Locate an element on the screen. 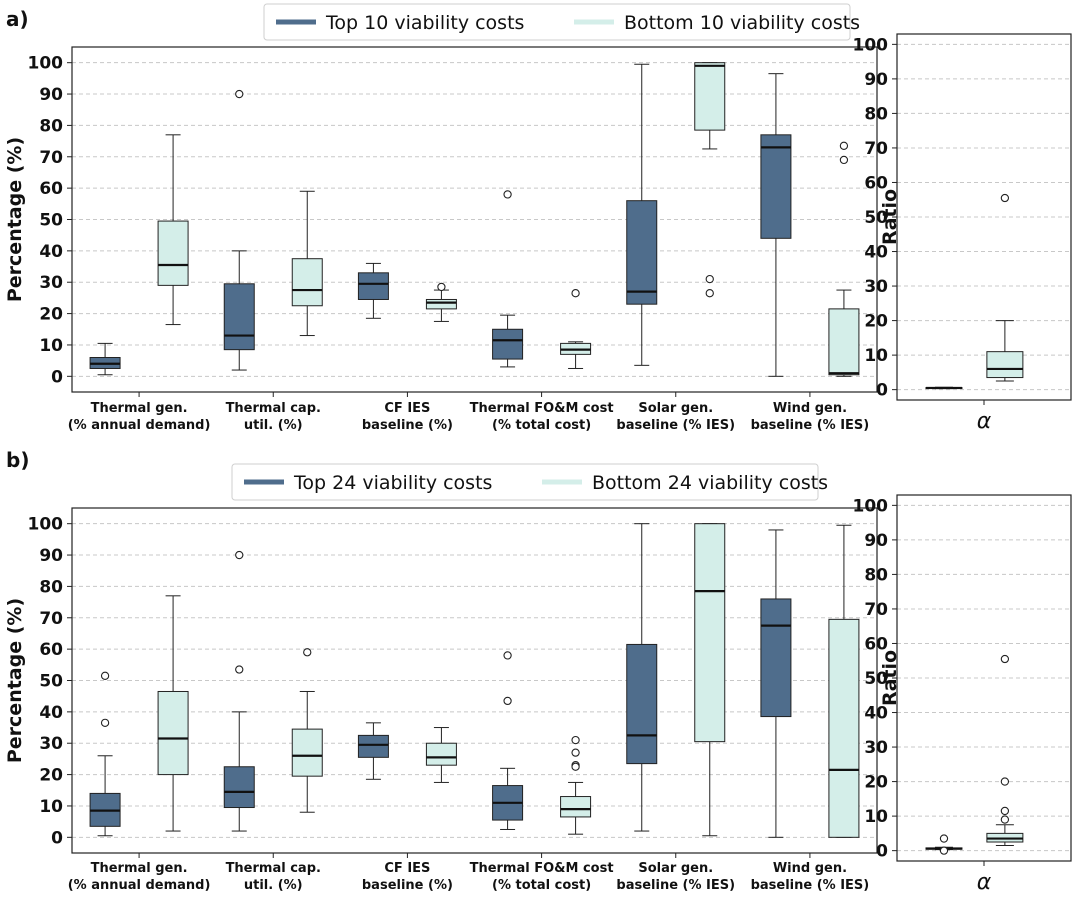 Image resolution: width=1080 pixels, height=905 pixels. legend-label-top: Top 10 viability costs is located at coordinates (424, 23).